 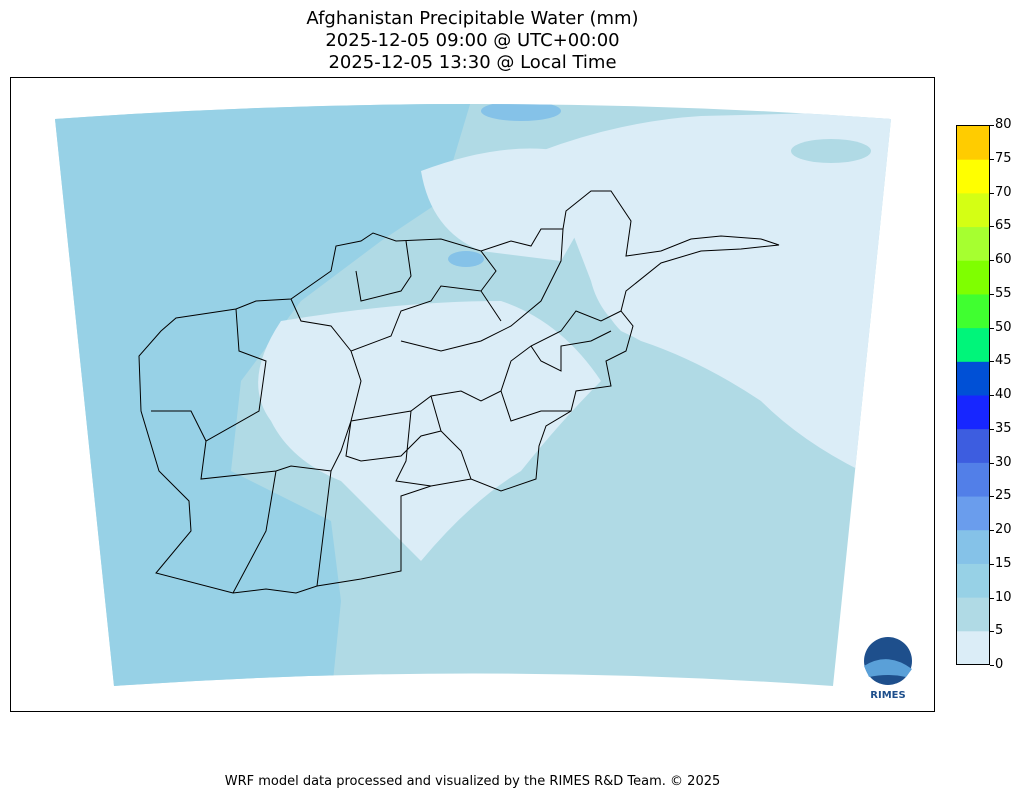 I want to click on colorbar-tick-label: 35, so click(x=1003, y=428).